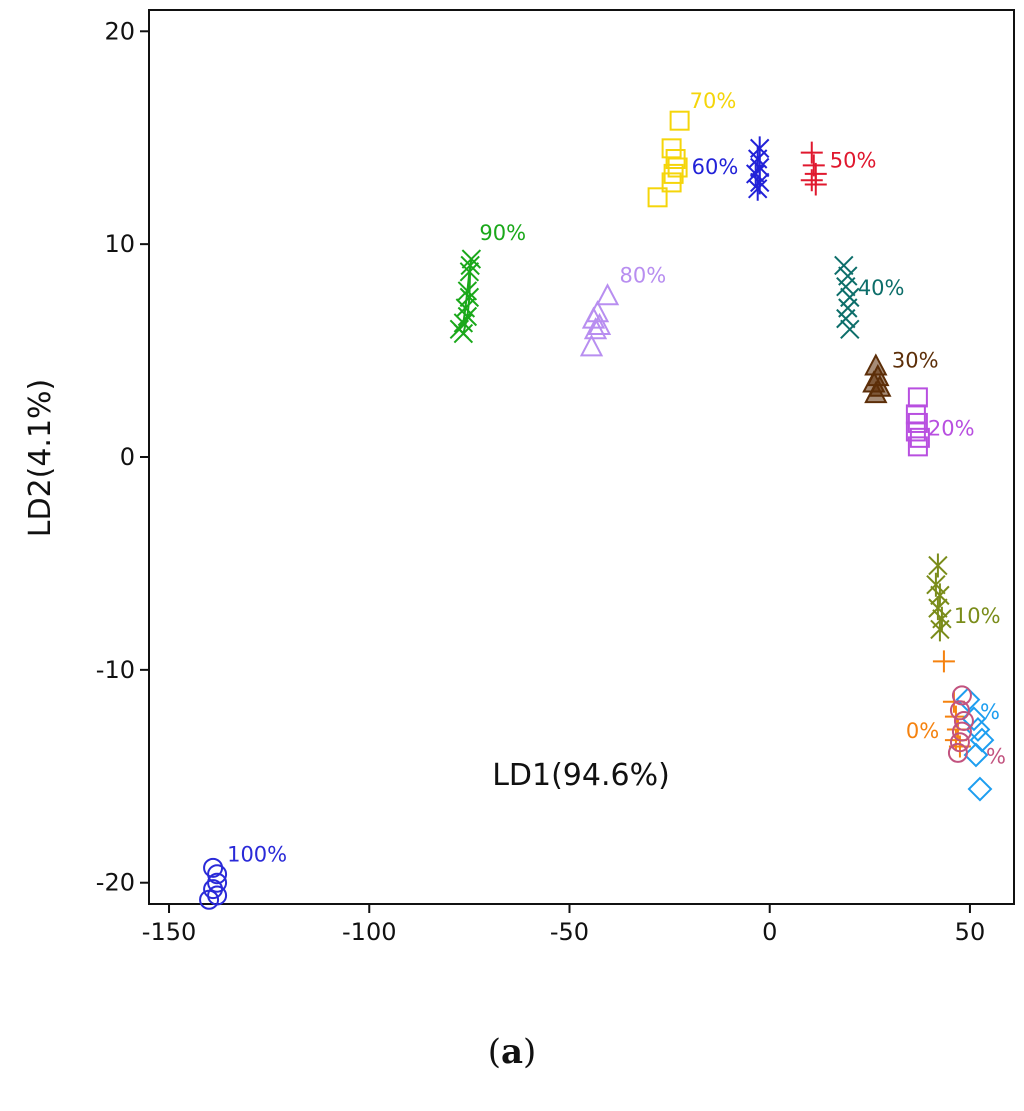 The height and width of the screenshot is (1111, 1024). Describe the element at coordinates (119, 31) in the screenshot. I see `y-tick-label: 20` at that location.